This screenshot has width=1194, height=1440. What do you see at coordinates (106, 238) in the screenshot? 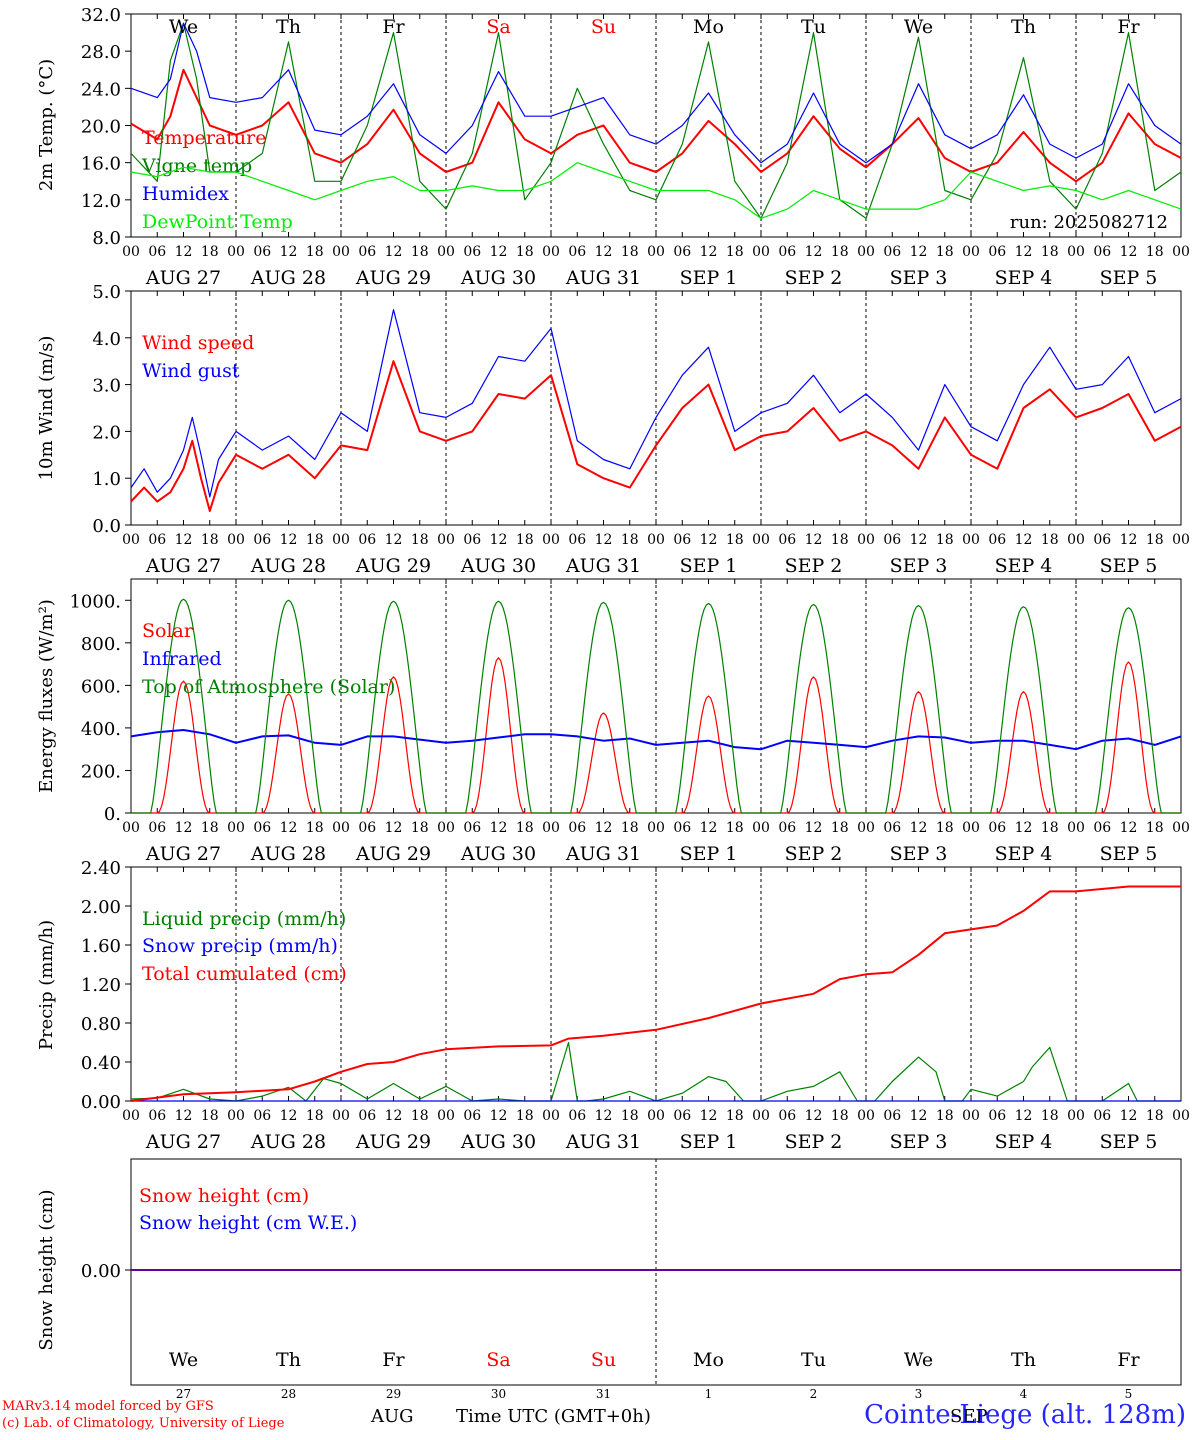
I see `y-tick-label: 8.0` at bounding box center [106, 238].